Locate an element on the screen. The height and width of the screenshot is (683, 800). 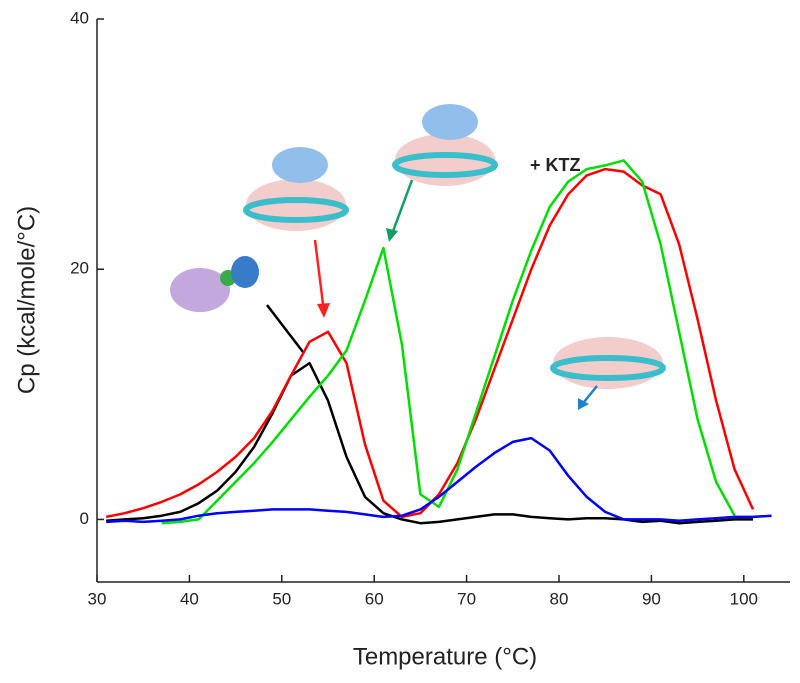
x-axis-title: Temperature (°C) is located at coordinates (445, 656).